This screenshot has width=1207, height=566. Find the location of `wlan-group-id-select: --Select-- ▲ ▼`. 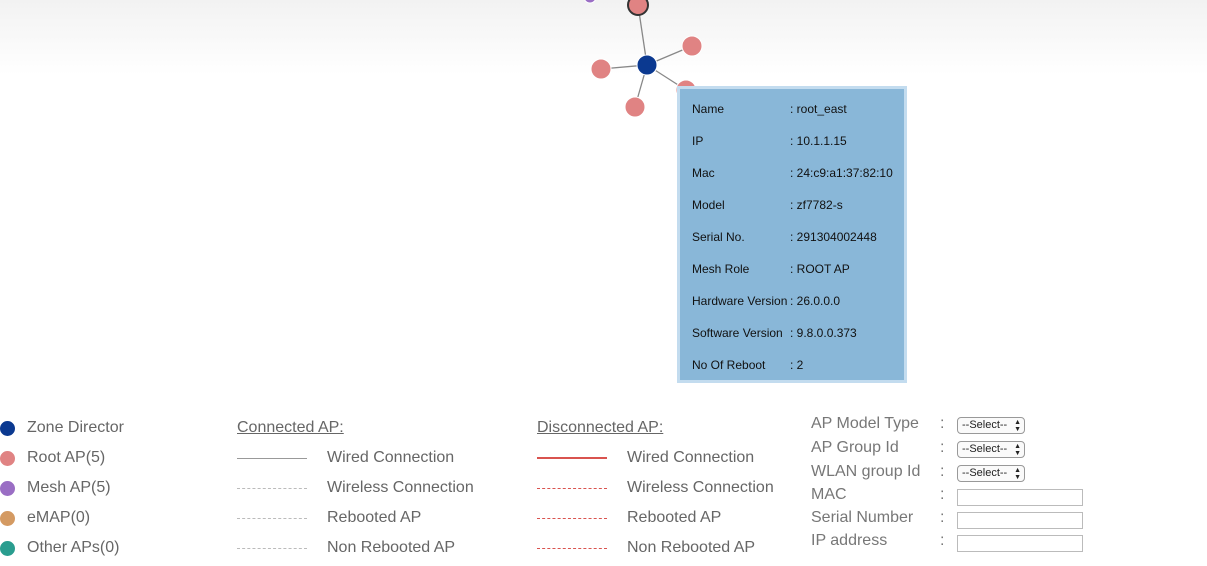

wlan-group-id-select: --Select-- ▲ ▼ is located at coordinates (991, 473).